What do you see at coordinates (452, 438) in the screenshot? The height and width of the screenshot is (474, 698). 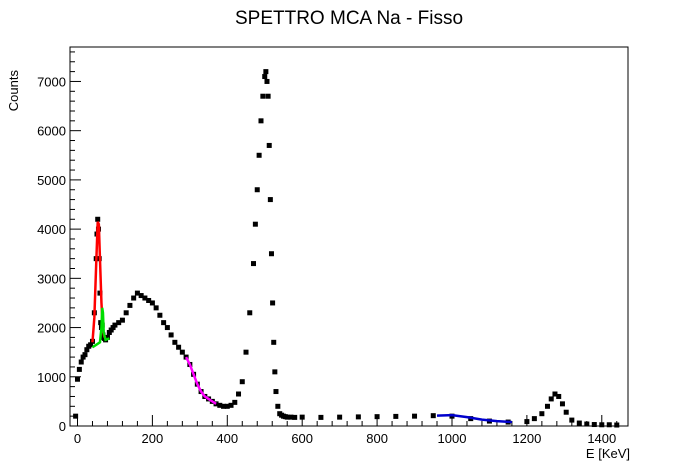 I see `x-tick-label: 1000` at bounding box center [452, 438].